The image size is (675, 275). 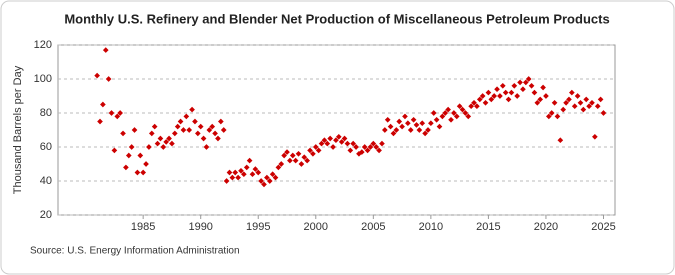 What do you see at coordinates (143, 227) in the screenshot?
I see `x-tick-label: 1985` at bounding box center [143, 227].